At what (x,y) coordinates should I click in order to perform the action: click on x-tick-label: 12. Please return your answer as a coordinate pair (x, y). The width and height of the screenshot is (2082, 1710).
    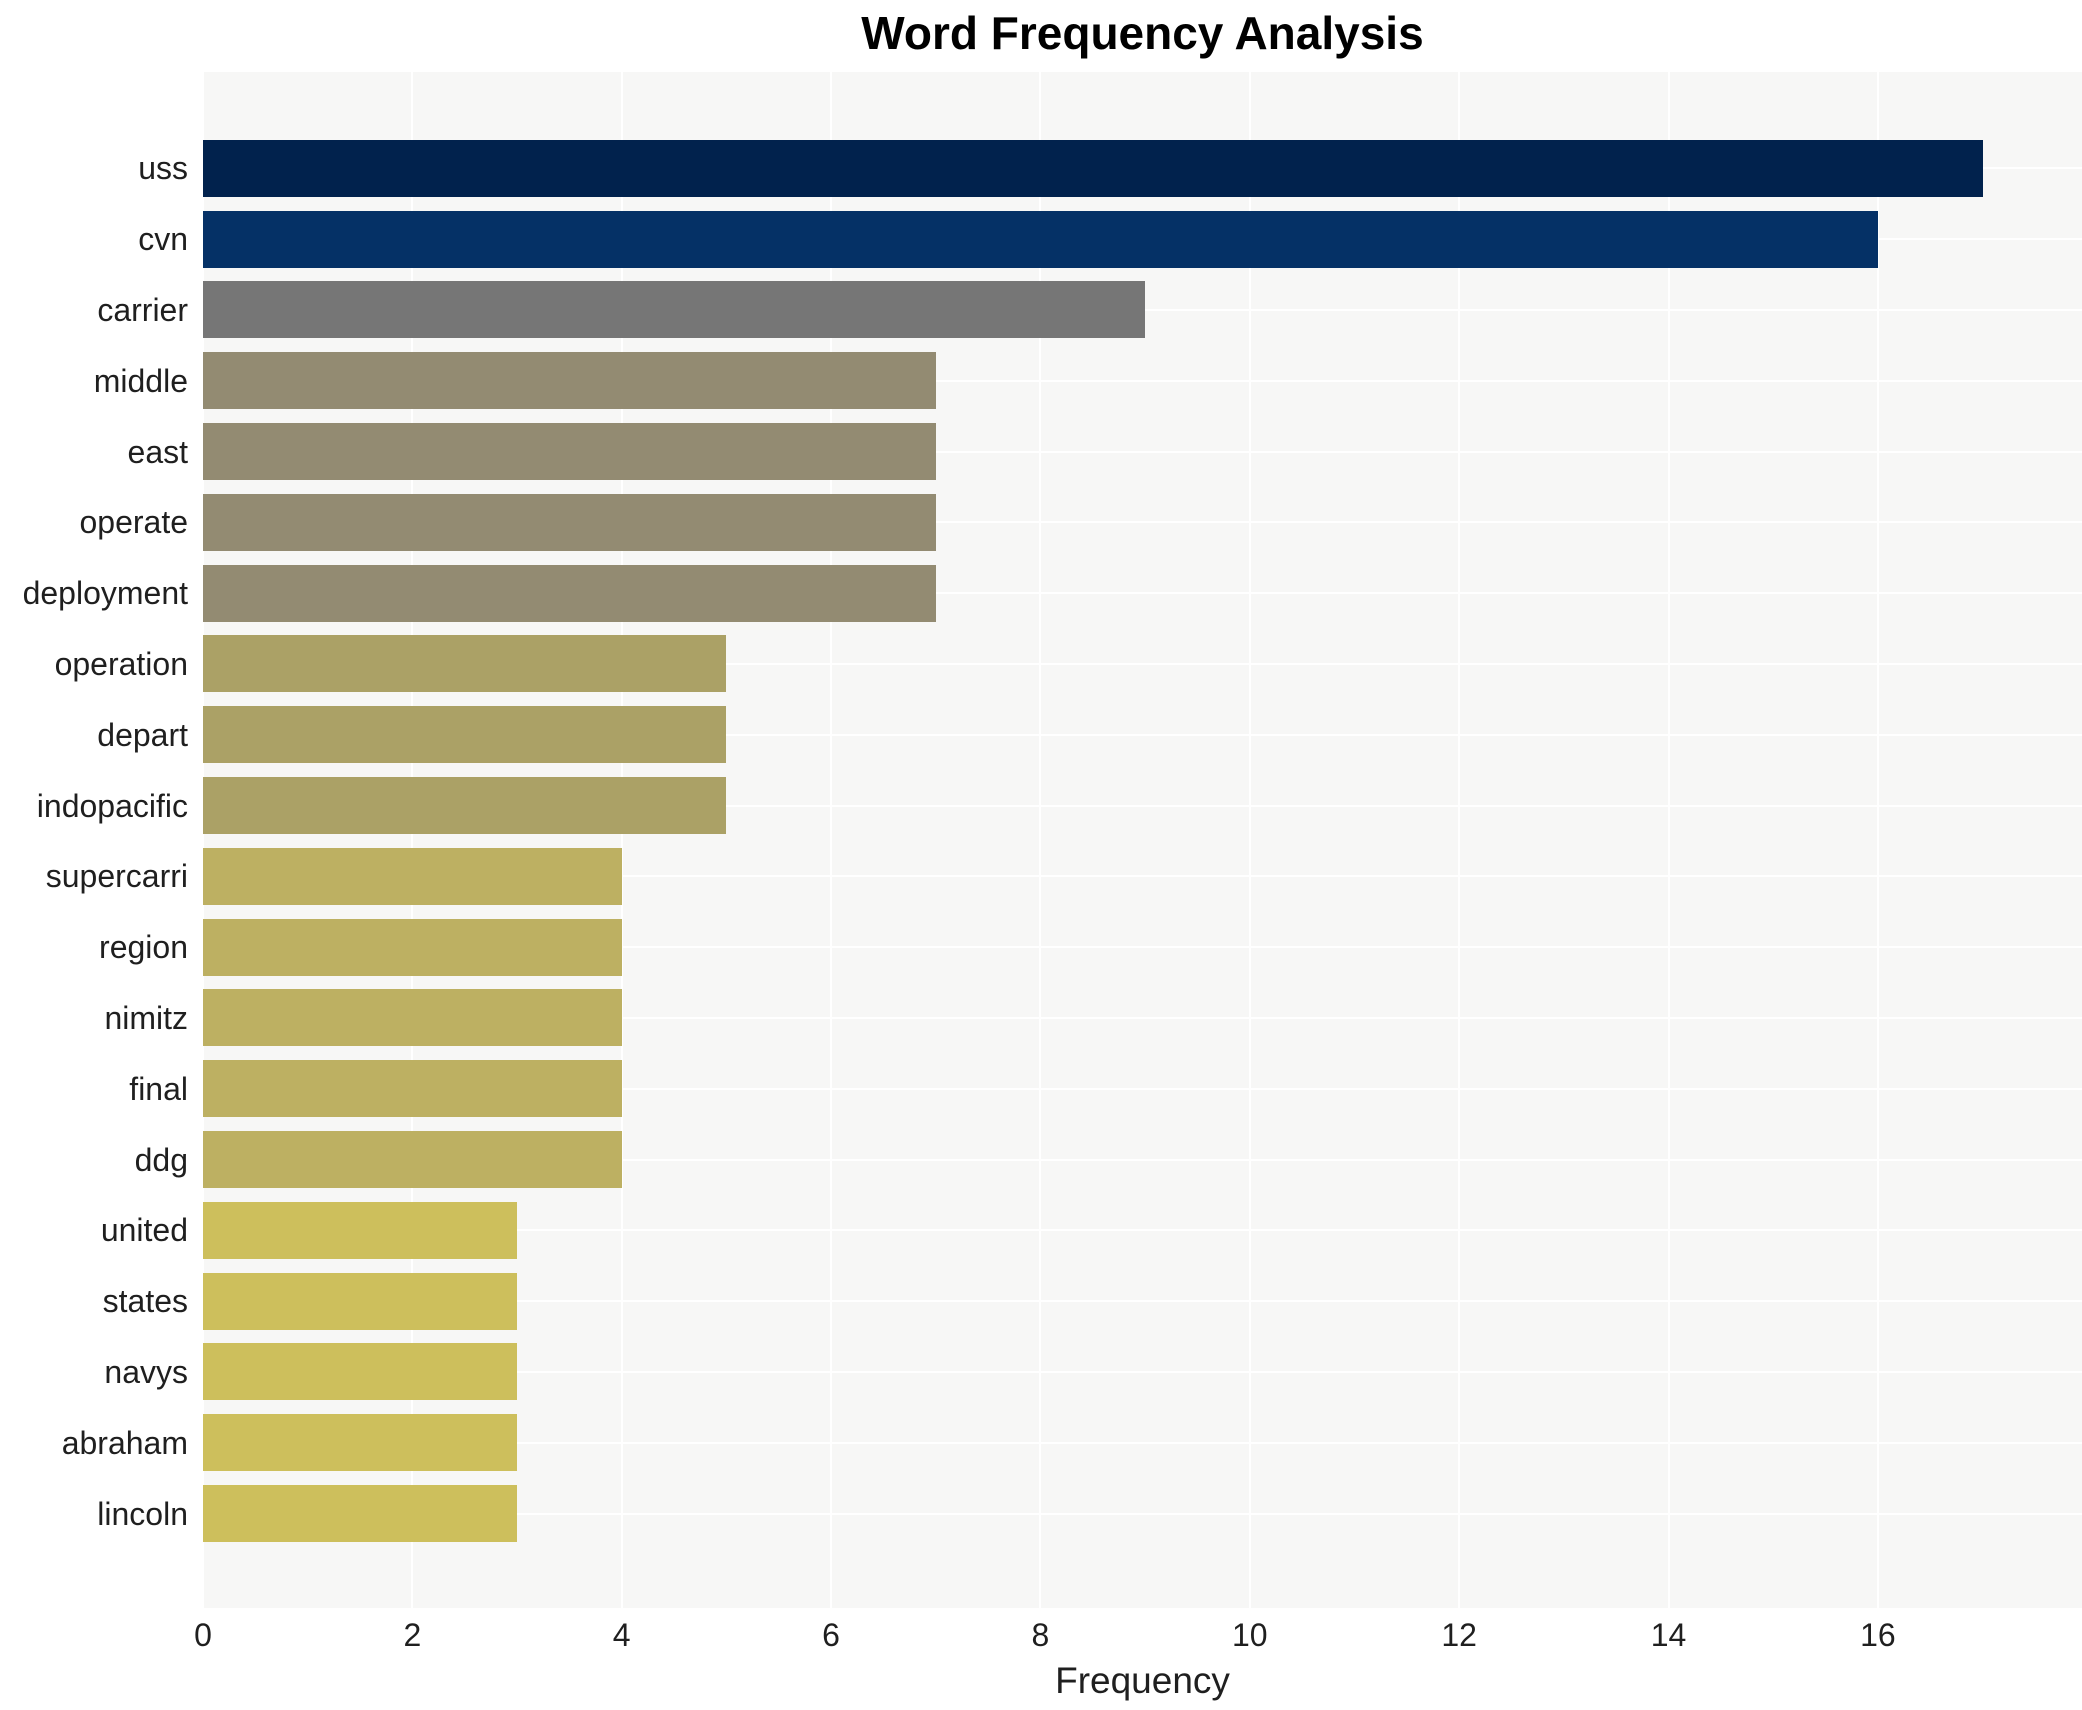
    Looking at the image, I should click on (1459, 1635).